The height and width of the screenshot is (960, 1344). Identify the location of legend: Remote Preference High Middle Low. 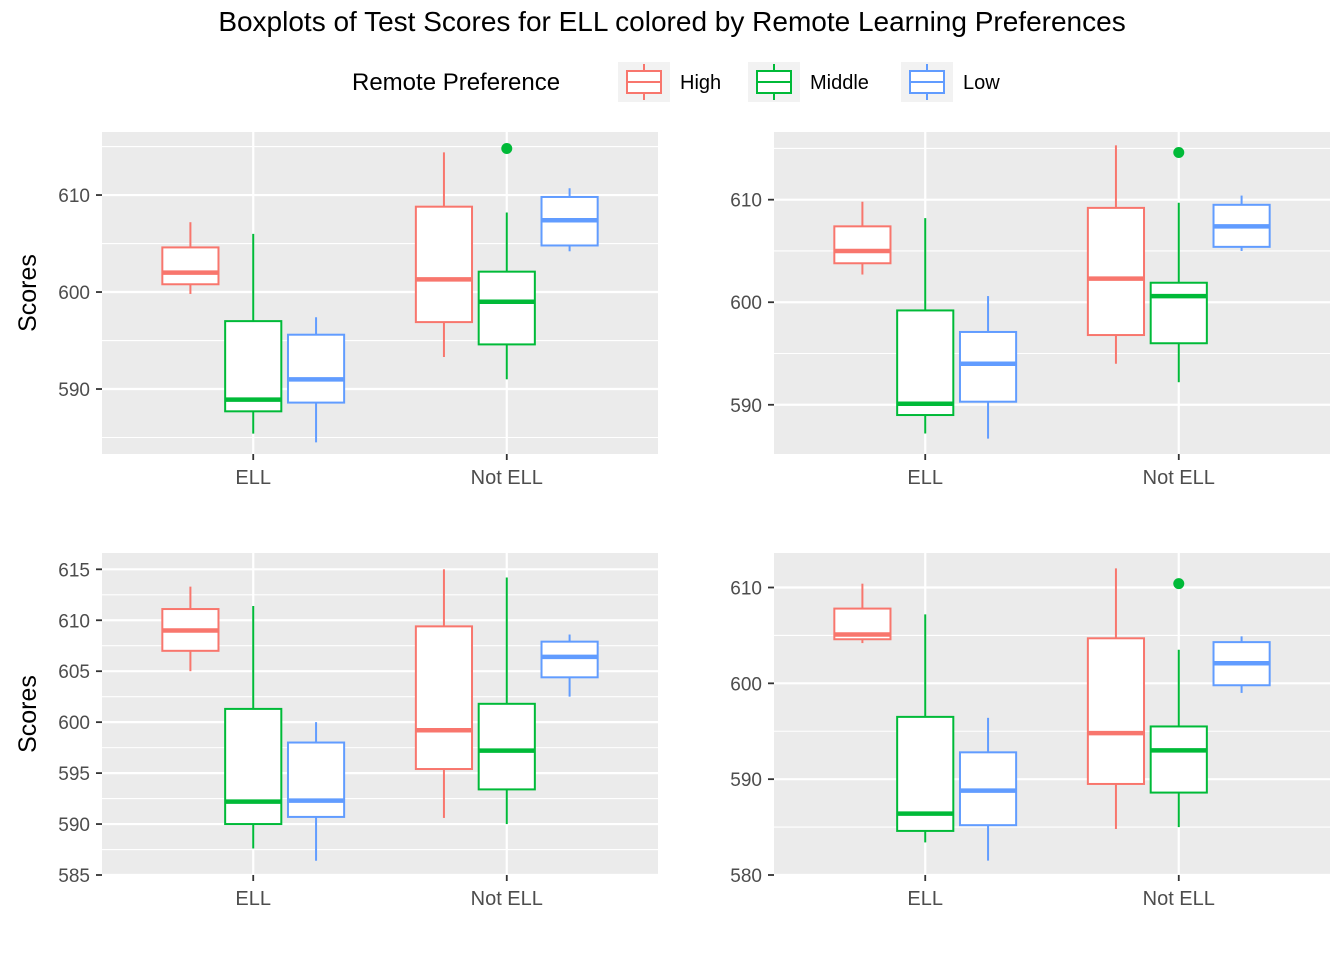
(672, 82).